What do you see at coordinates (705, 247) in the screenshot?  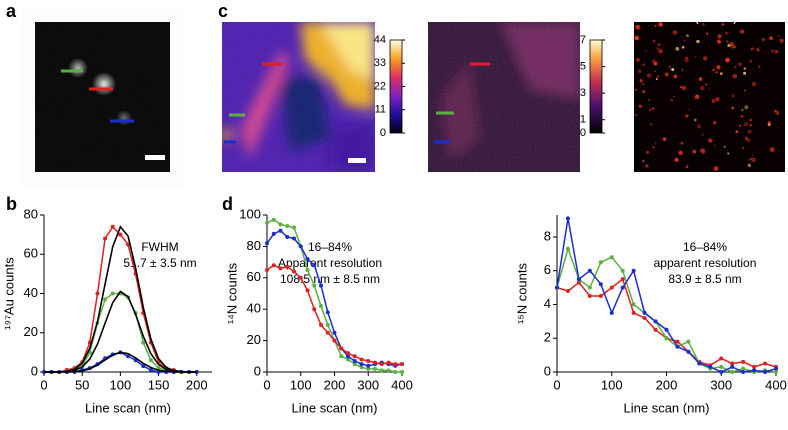 I see `annotation: 16–84%` at bounding box center [705, 247].